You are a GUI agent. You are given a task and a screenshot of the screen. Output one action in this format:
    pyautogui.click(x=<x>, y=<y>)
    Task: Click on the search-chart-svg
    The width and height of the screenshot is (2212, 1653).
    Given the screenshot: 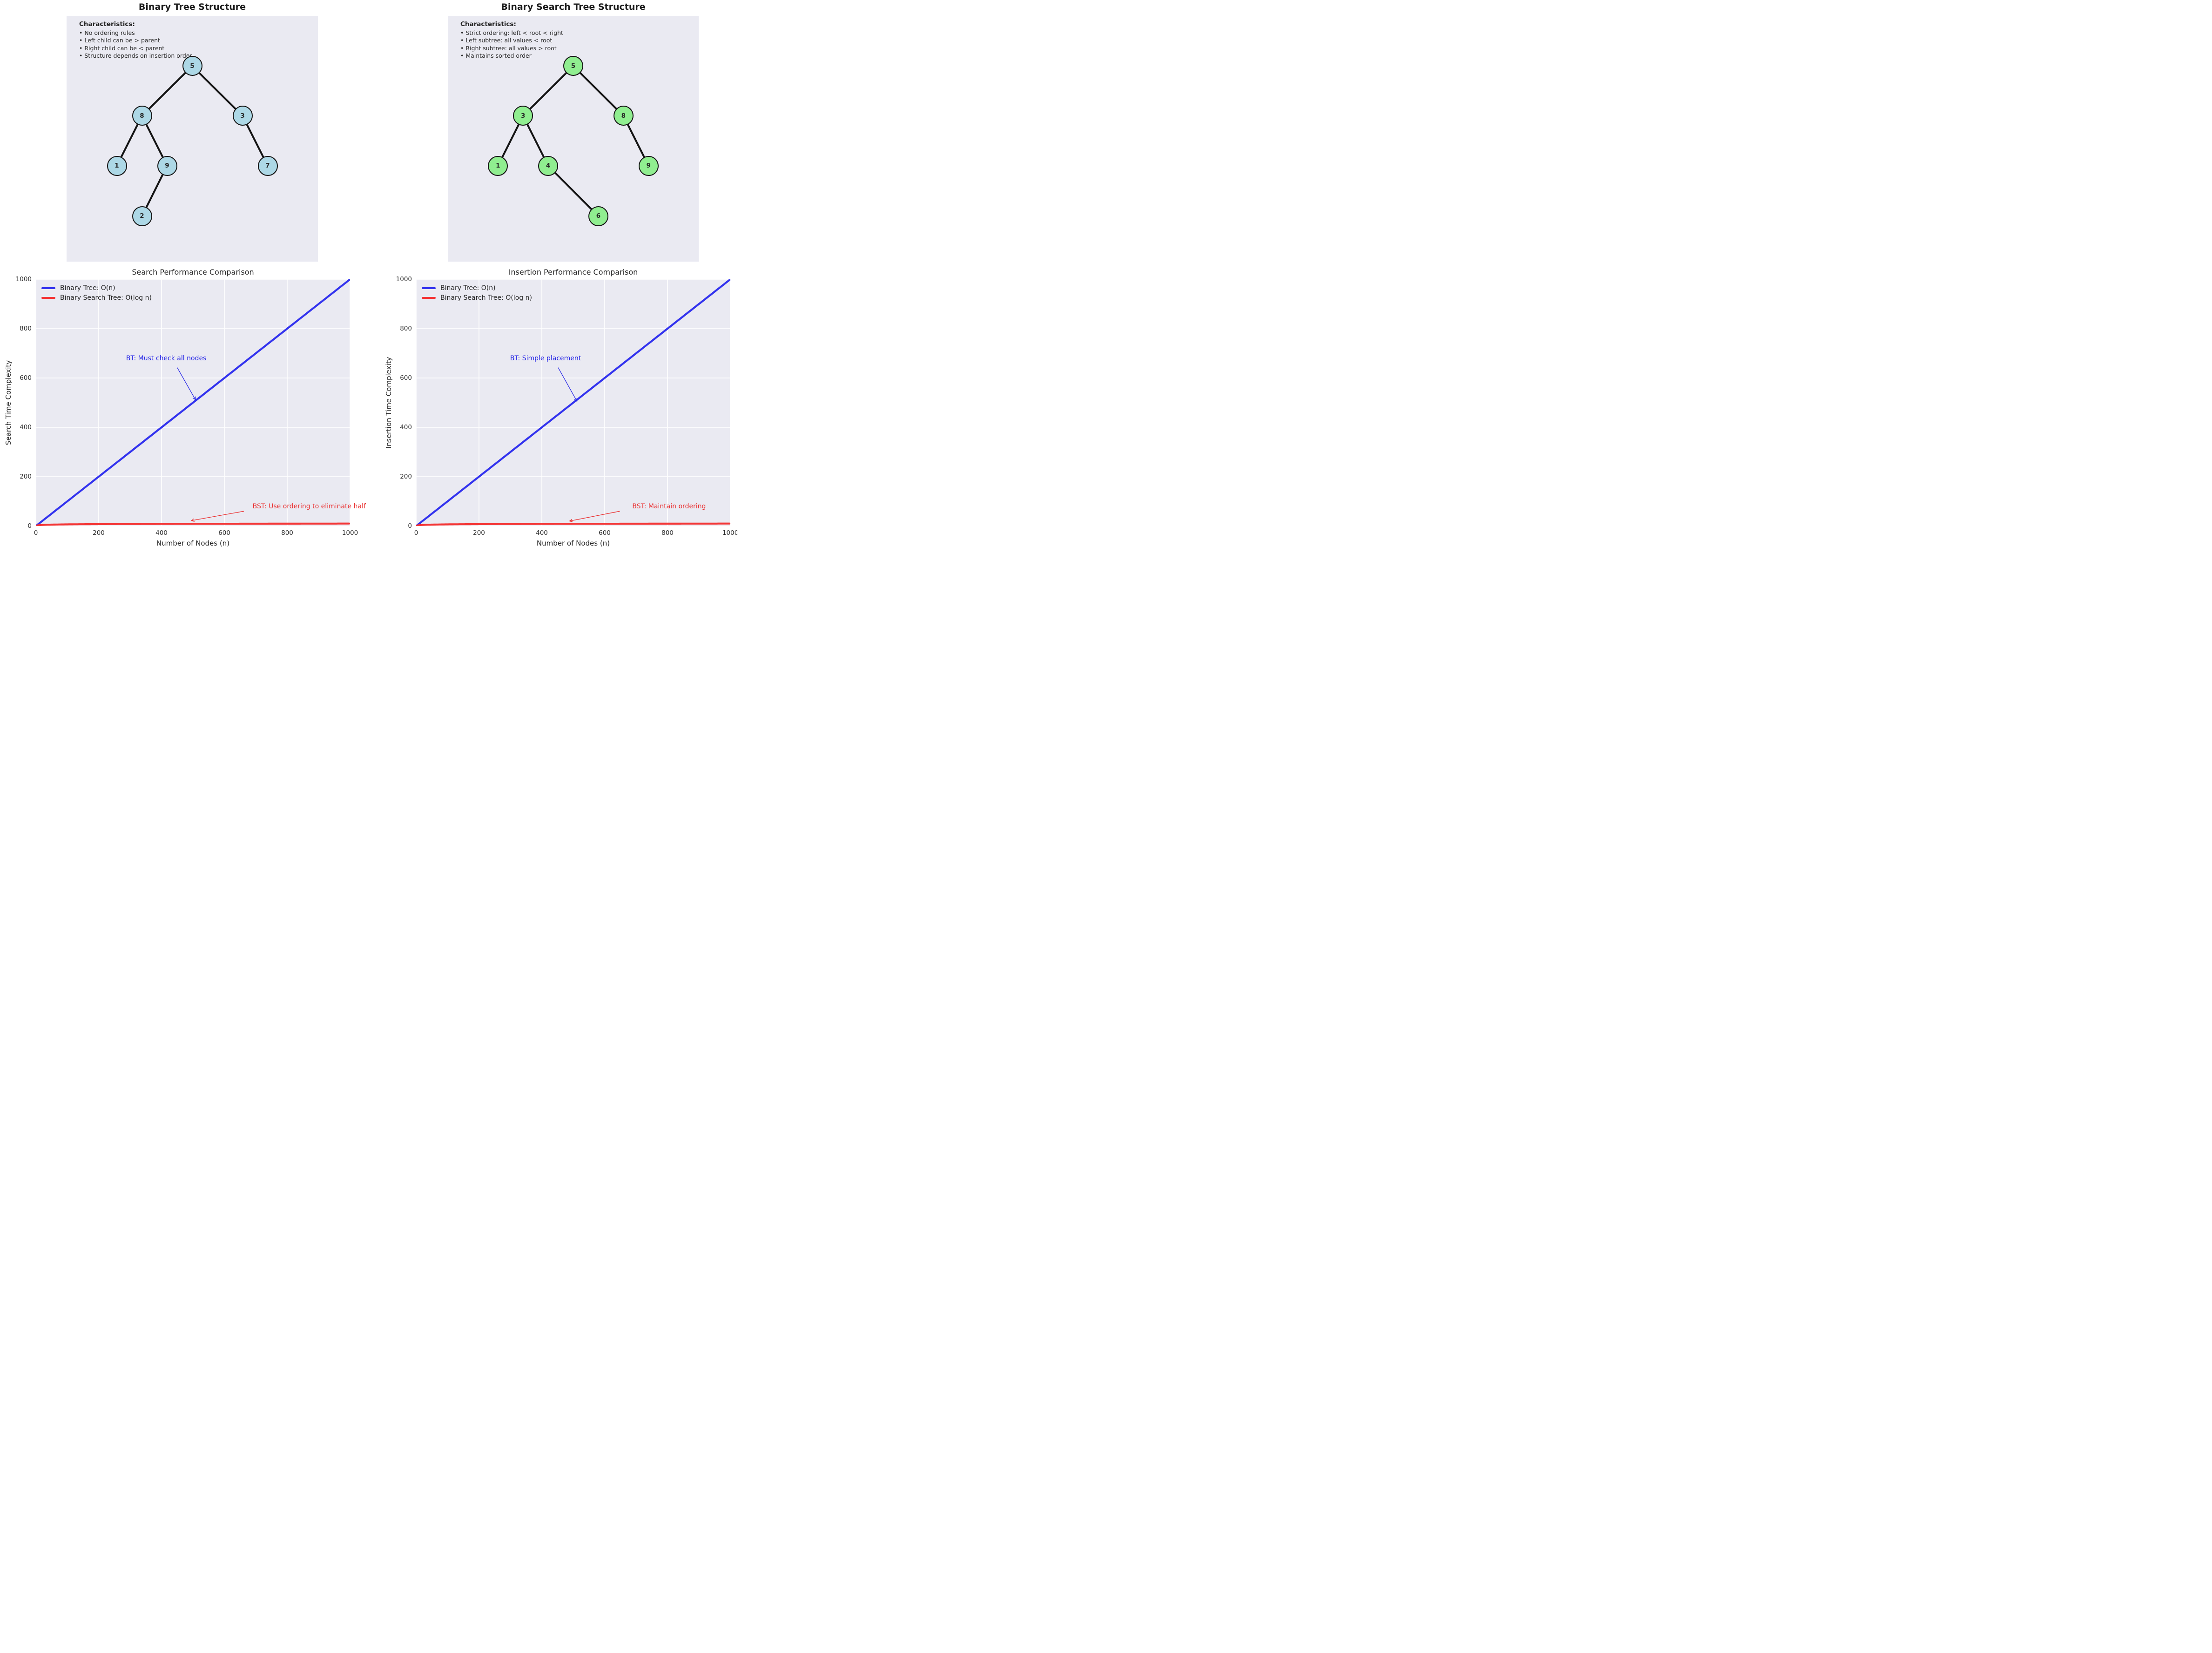 What is the action you would take?
    pyautogui.click(x=193, y=402)
    